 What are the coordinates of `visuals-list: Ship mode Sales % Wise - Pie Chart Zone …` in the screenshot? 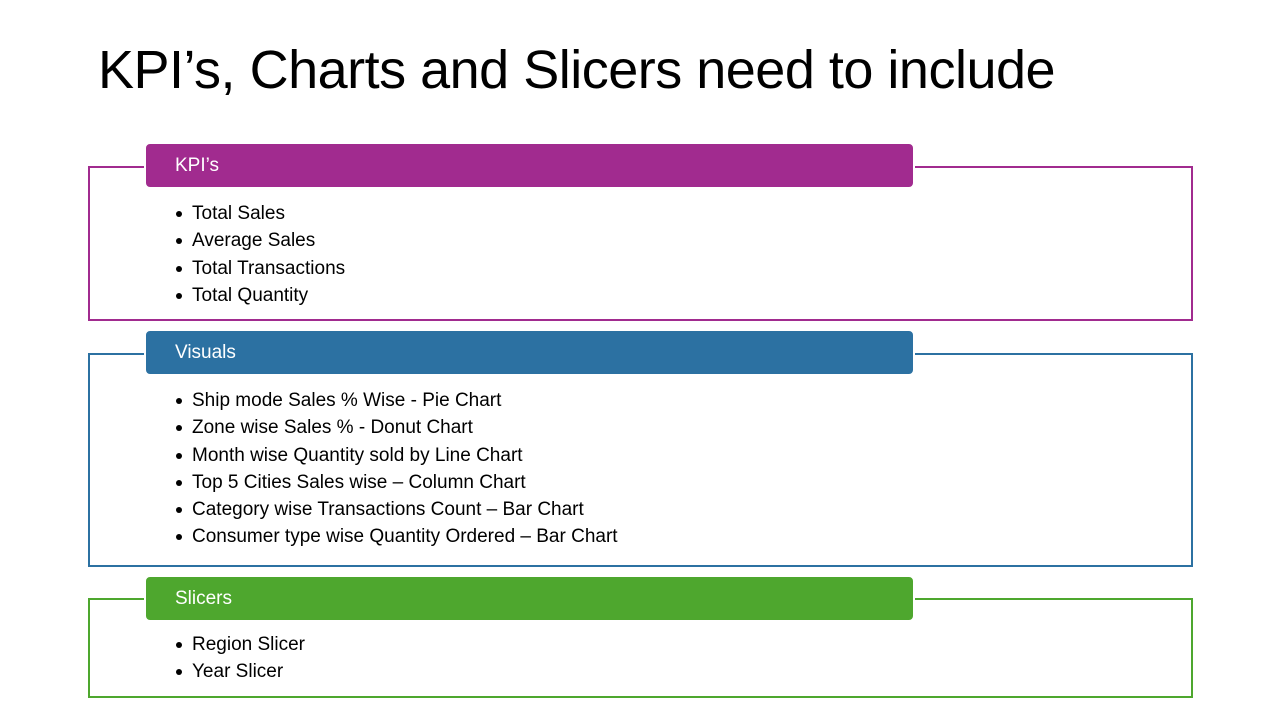 It's located at (397, 469).